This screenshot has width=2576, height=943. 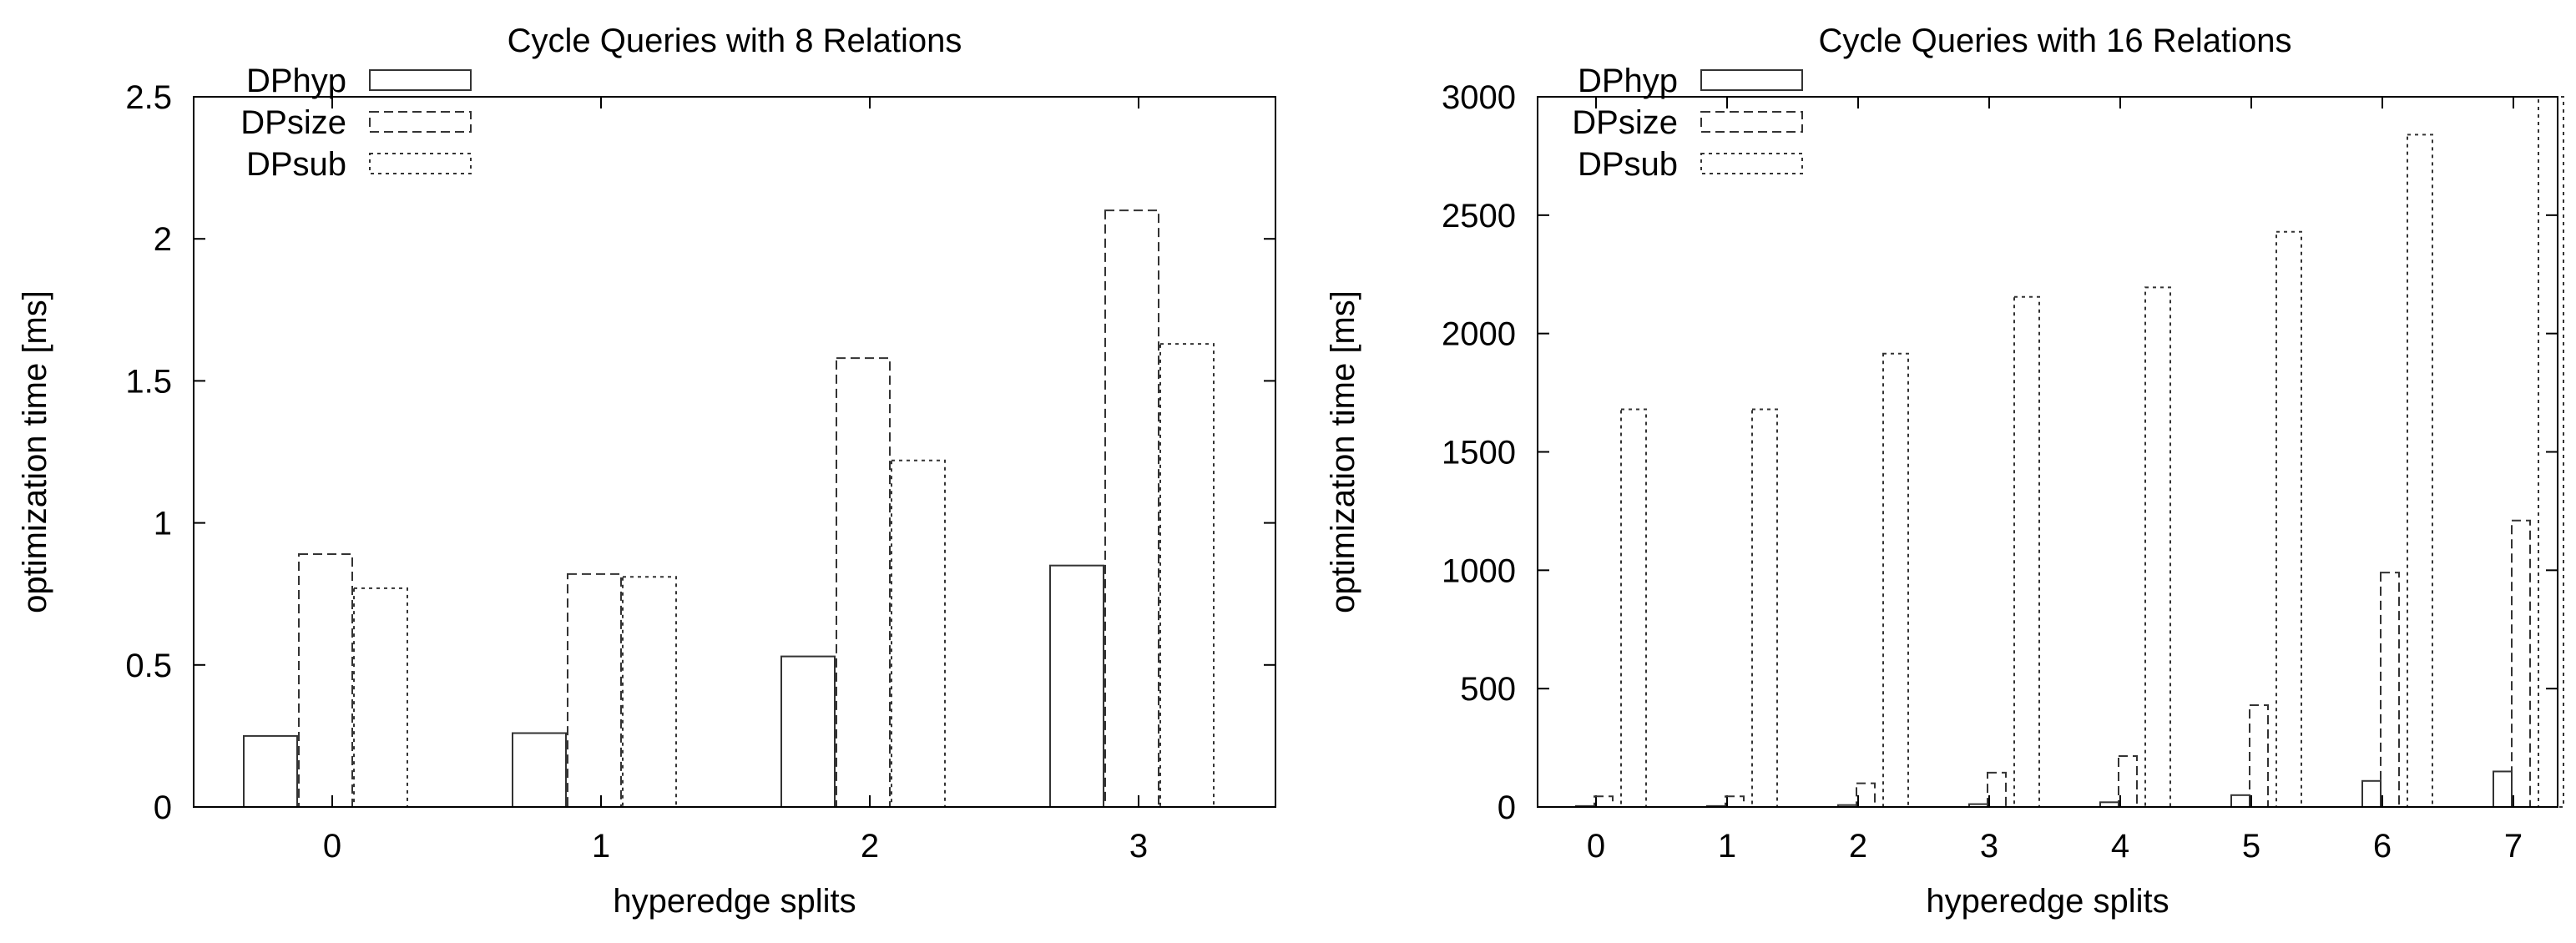 I want to click on chart-title: Cycle Queries with 16 Relations, so click(x=2055, y=41).